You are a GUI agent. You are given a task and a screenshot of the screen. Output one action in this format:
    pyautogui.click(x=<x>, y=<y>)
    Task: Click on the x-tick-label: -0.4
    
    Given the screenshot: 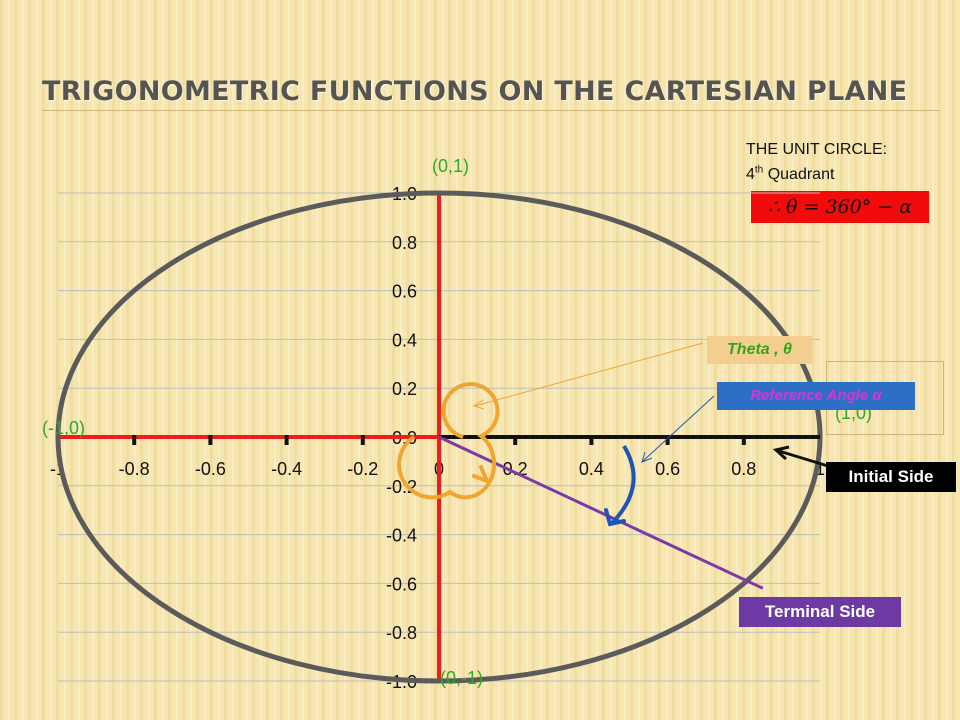 What is the action you would take?
    pyautogui.click(x=286, y=469)
    